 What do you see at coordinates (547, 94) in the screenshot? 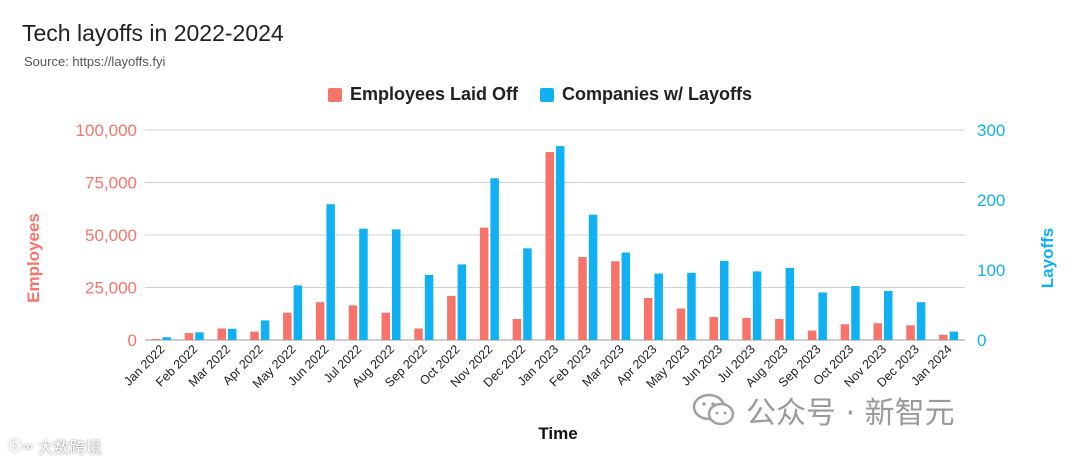
I see `legend-swatch-companies` at bounding box center [547, 94].